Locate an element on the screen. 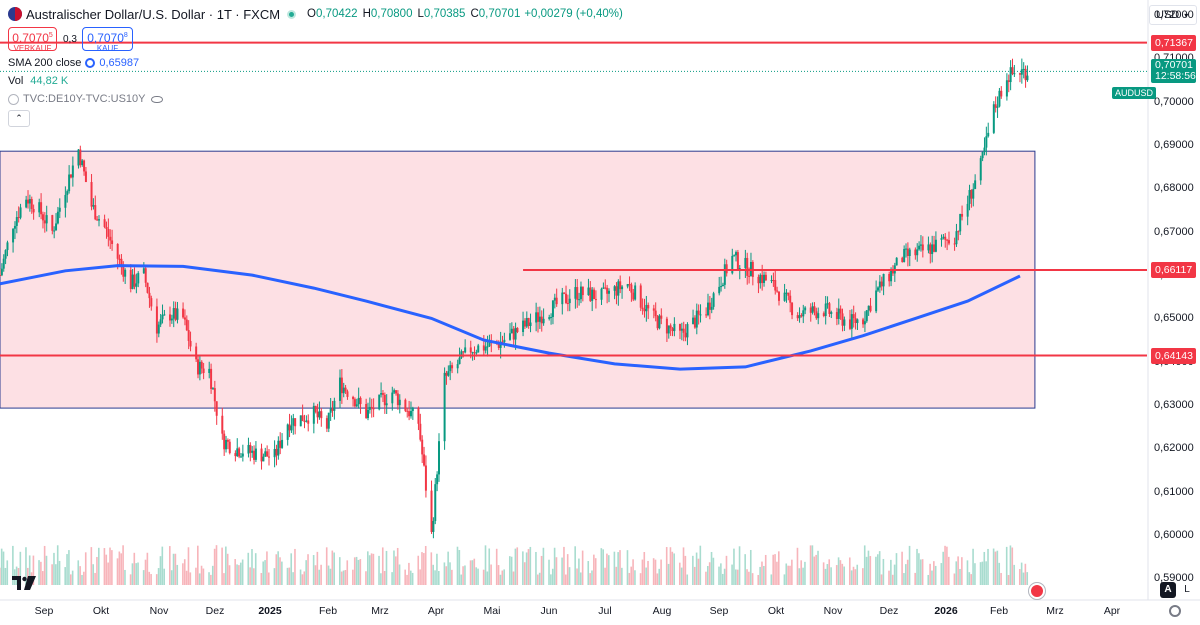 This screenshot has height=625, width=1200. gear-icon is located at coordinates (1175, 611).